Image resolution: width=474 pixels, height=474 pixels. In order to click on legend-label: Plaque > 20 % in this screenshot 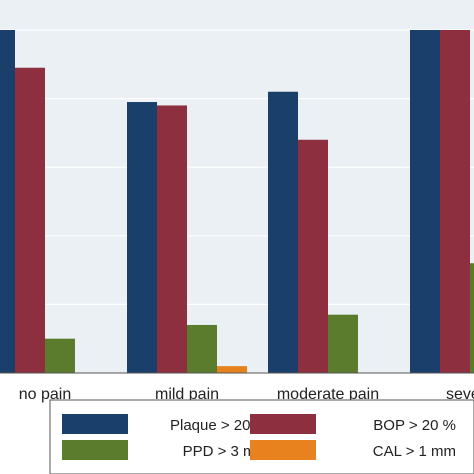, I will do `click(219, 425)`.